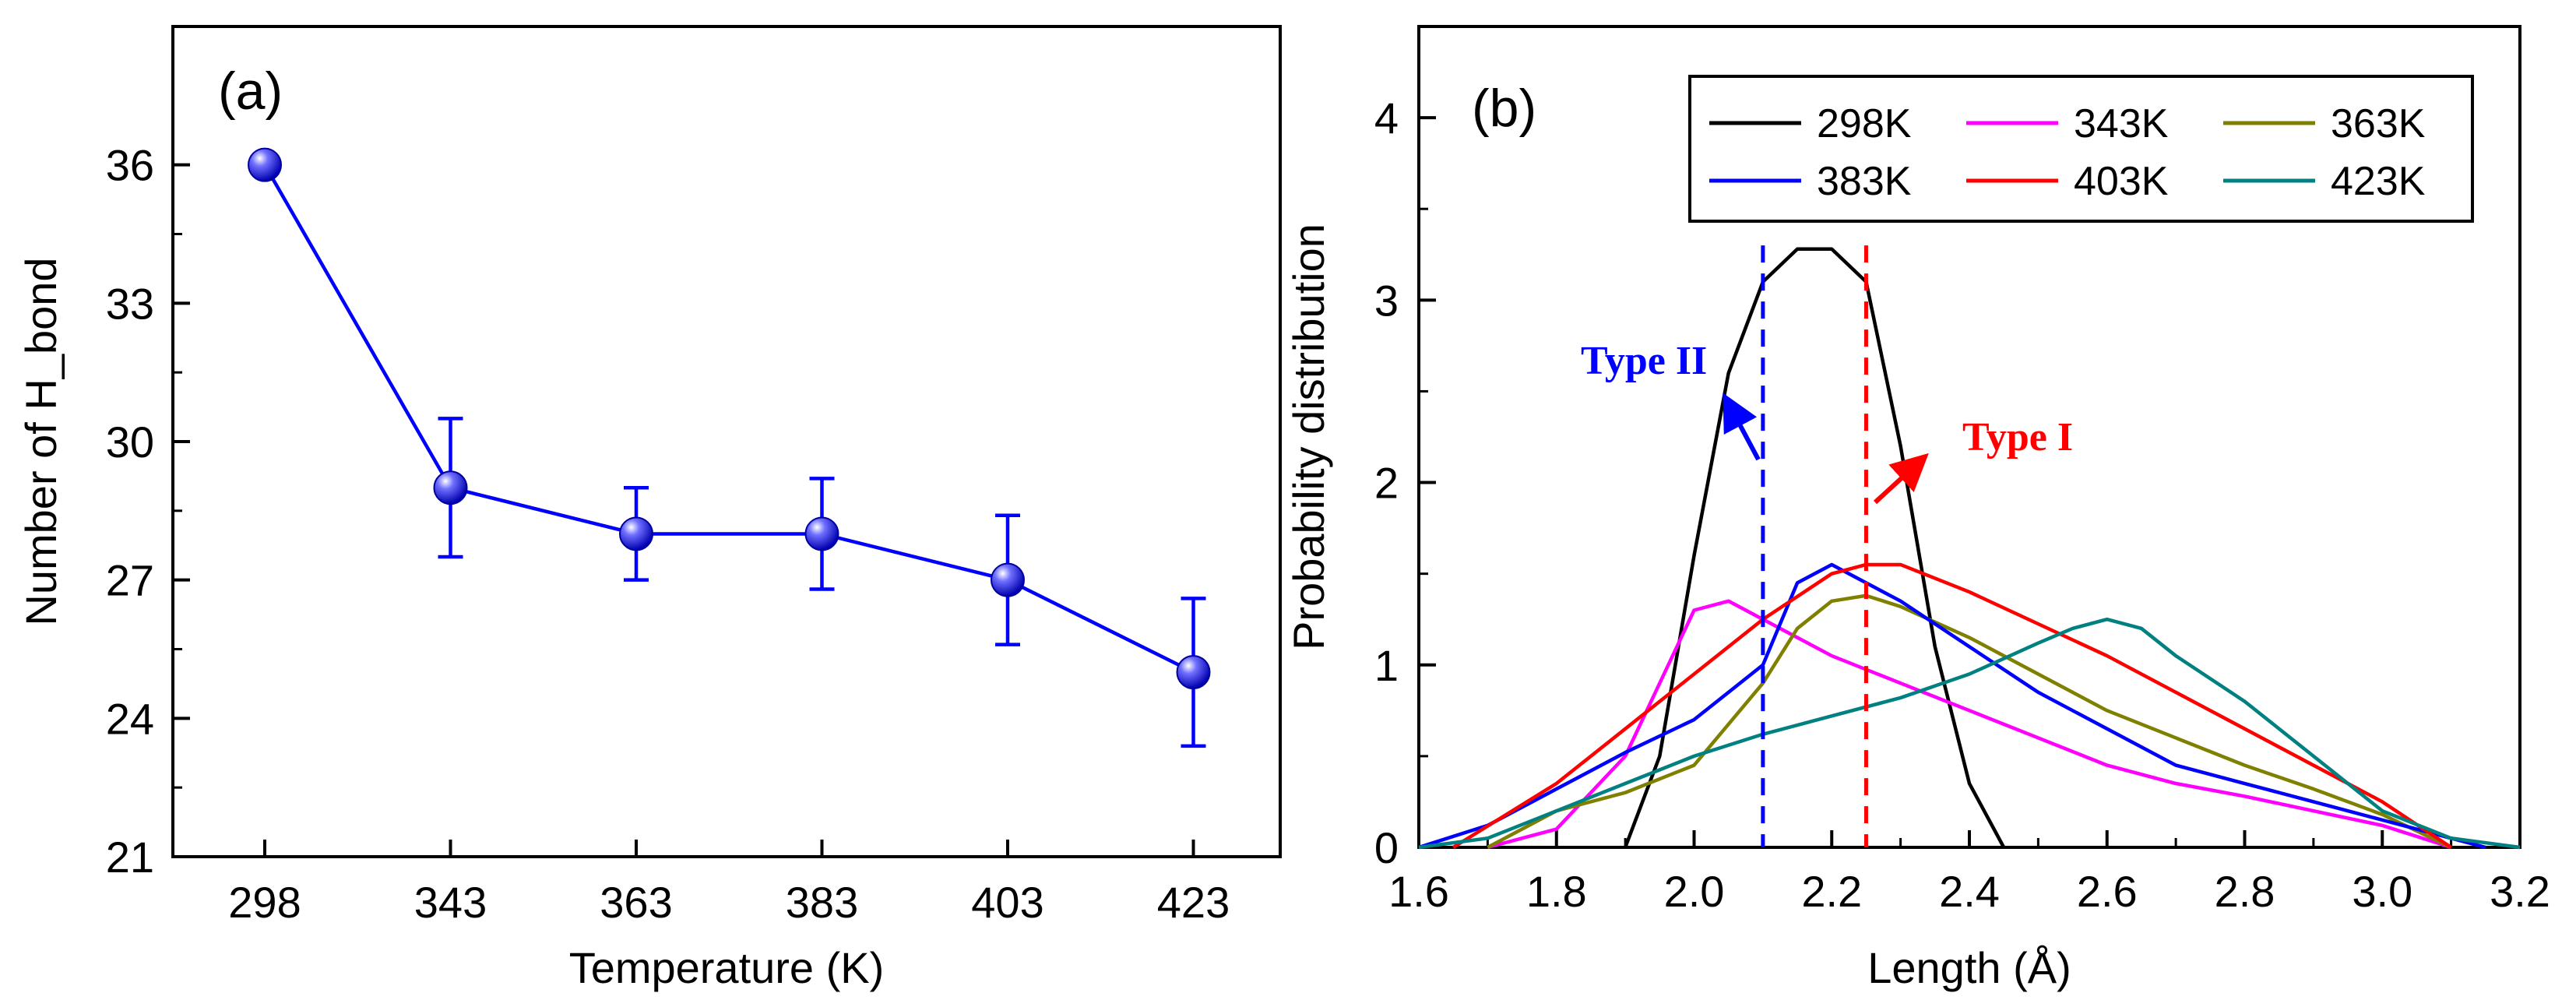  What do you see at coordinates (822, 902) in the screenshot?
I see `x-tick-label-a: 383` at bounding box center [822, 902].